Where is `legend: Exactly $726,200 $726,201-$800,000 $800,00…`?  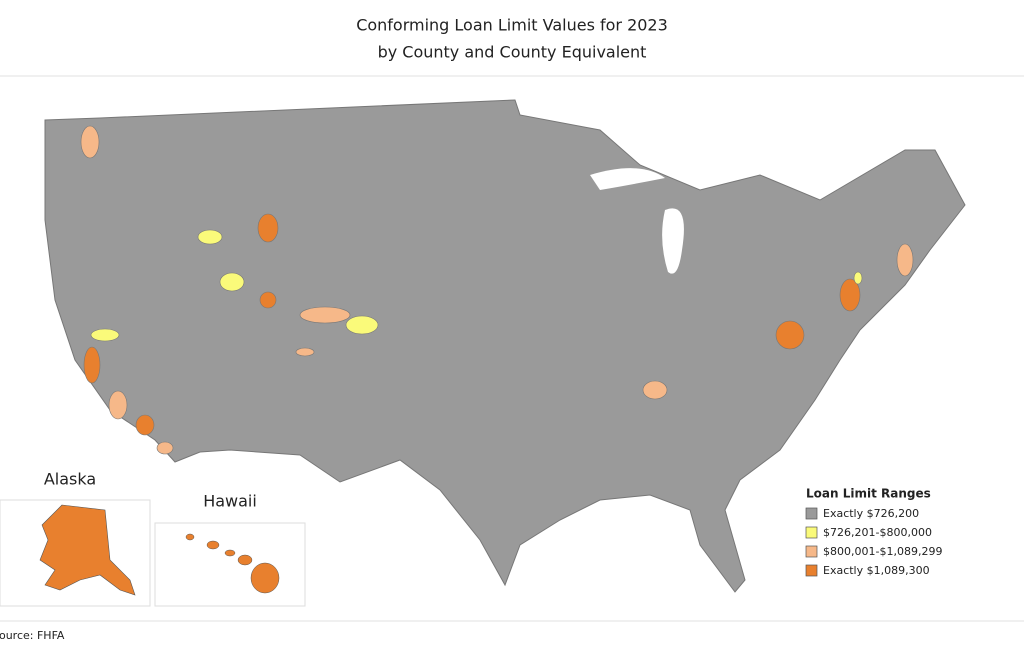
legend: Exactly $726,200 $726,201-$800,000 $800,00… is located at coordinates (873, 542).